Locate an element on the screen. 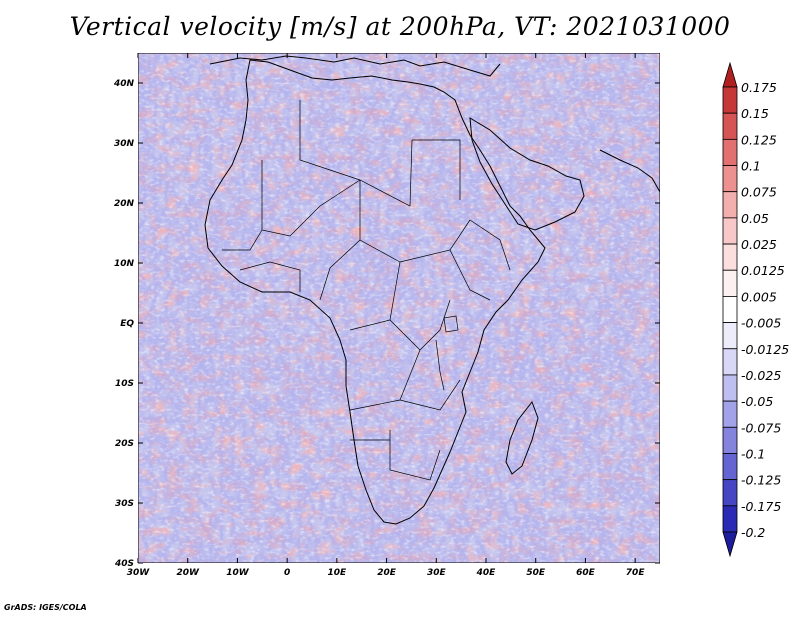  colorbar-label: -0.05 is located at coordinates (757, 401).